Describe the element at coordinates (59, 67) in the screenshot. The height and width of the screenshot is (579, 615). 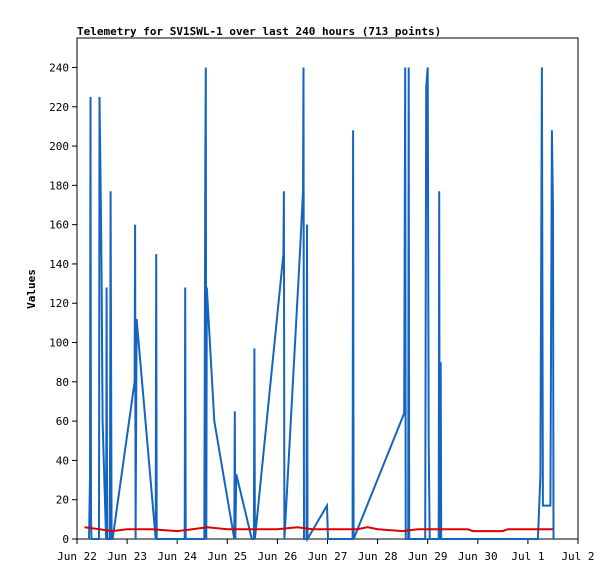
I see `y-tick-label-240: 240` at that location.